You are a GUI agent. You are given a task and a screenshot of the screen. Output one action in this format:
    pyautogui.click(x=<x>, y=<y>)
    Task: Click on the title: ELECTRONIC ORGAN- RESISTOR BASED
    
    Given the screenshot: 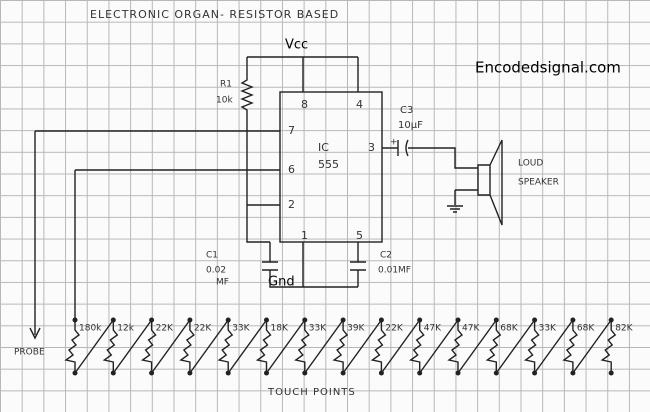 What is the action you would take?
    pyautogui.click(x=214, y=14)
    